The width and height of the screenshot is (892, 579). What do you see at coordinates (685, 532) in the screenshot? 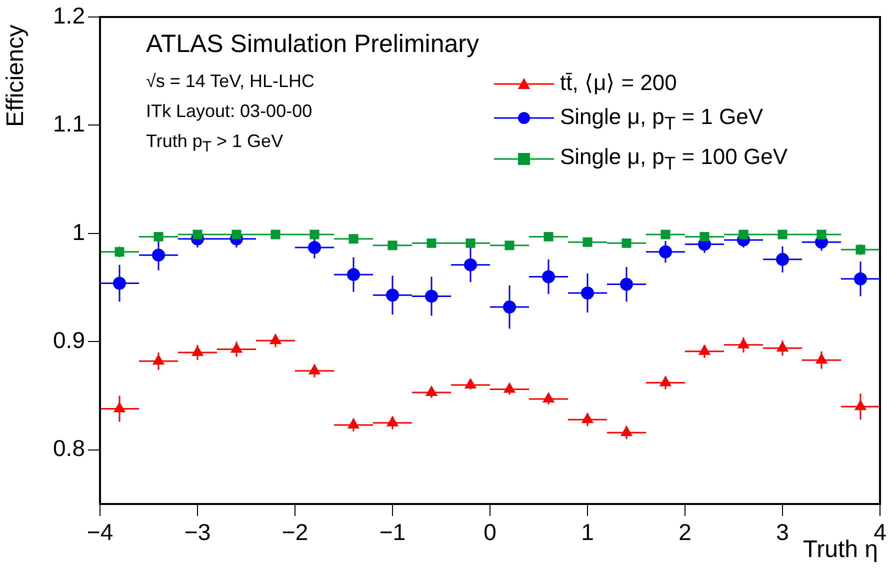
I see `x-tick-label: 2` at bounding box center [685, 532].